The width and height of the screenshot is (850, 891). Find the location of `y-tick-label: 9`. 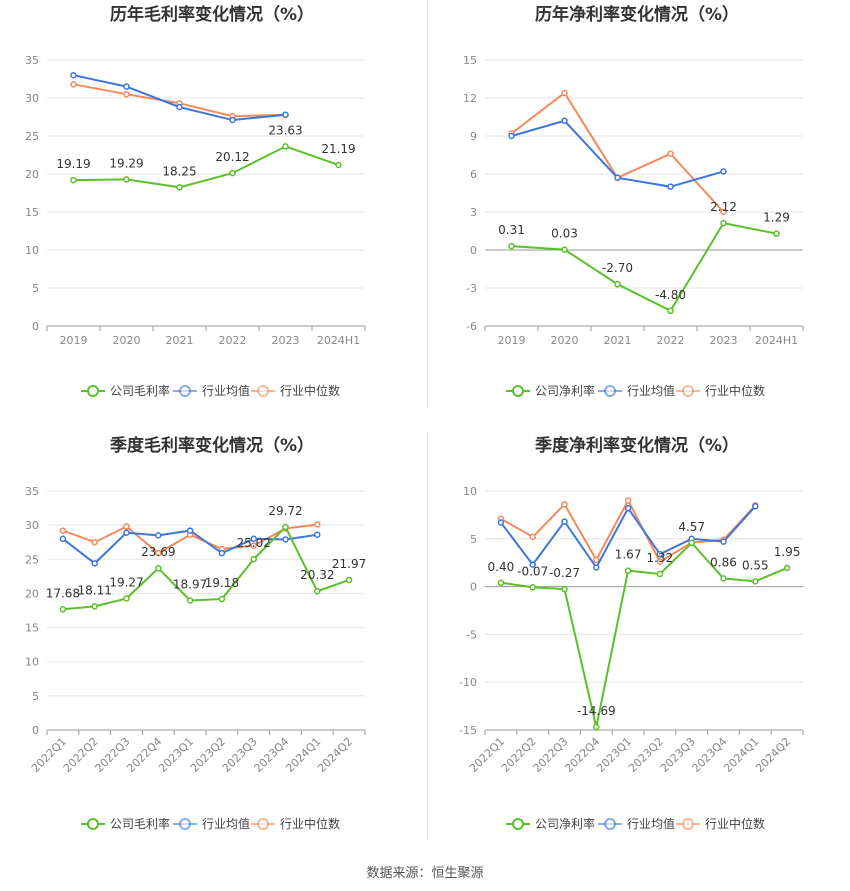

y-tick-label: 9 is located at coordinates (473, 136).